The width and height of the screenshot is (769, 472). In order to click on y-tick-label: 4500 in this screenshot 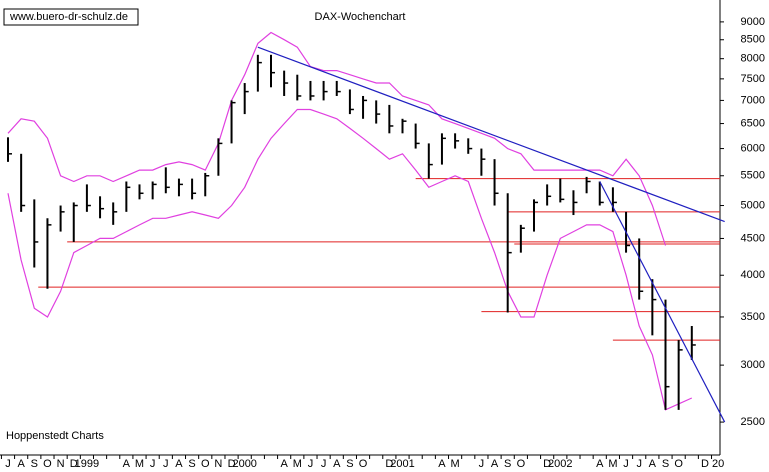, I will do `click(753, 238)`.